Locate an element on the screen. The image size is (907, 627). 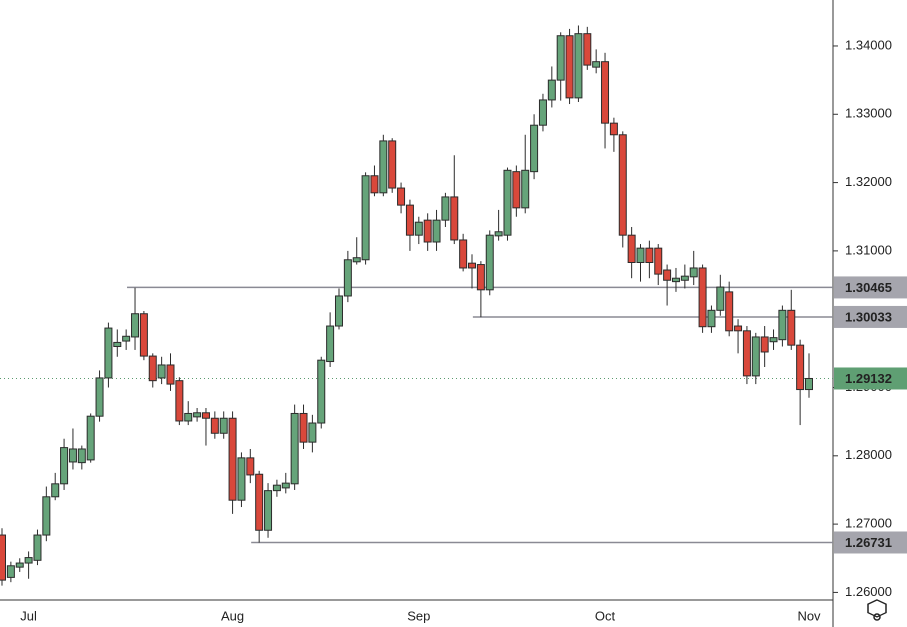
y-tick-label: 1.31000 is located at coordinates (868, 249).